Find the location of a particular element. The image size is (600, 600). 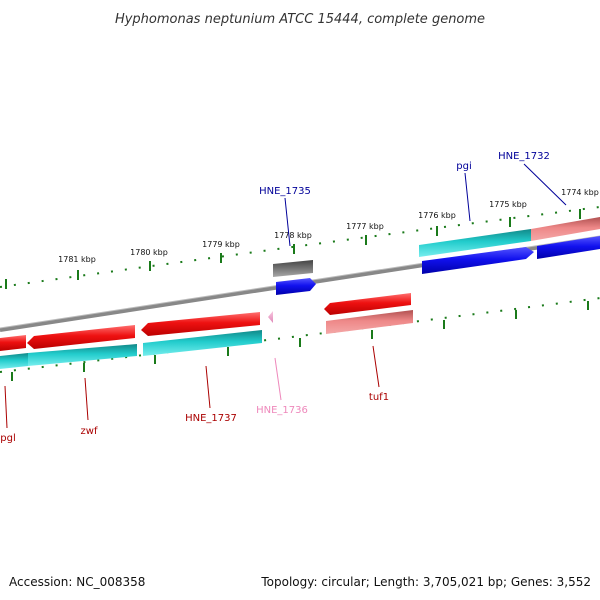

gene-pgi is located at coordinates (478, 260).